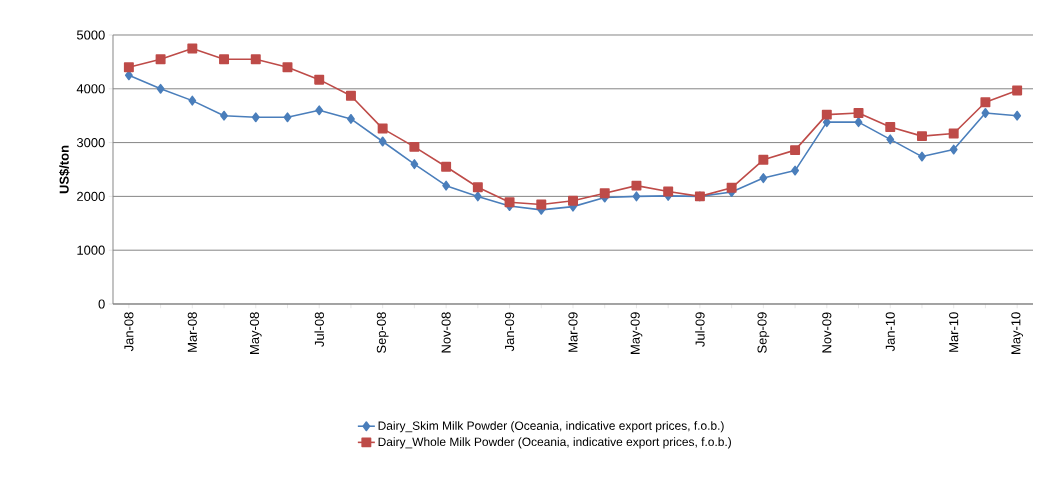 Image resolution: width=1054 pixels, height=481 pixels. Describe the element at coordinates (90, 143) in the screenshot. I see `y-tick-label: 3000` at that location.